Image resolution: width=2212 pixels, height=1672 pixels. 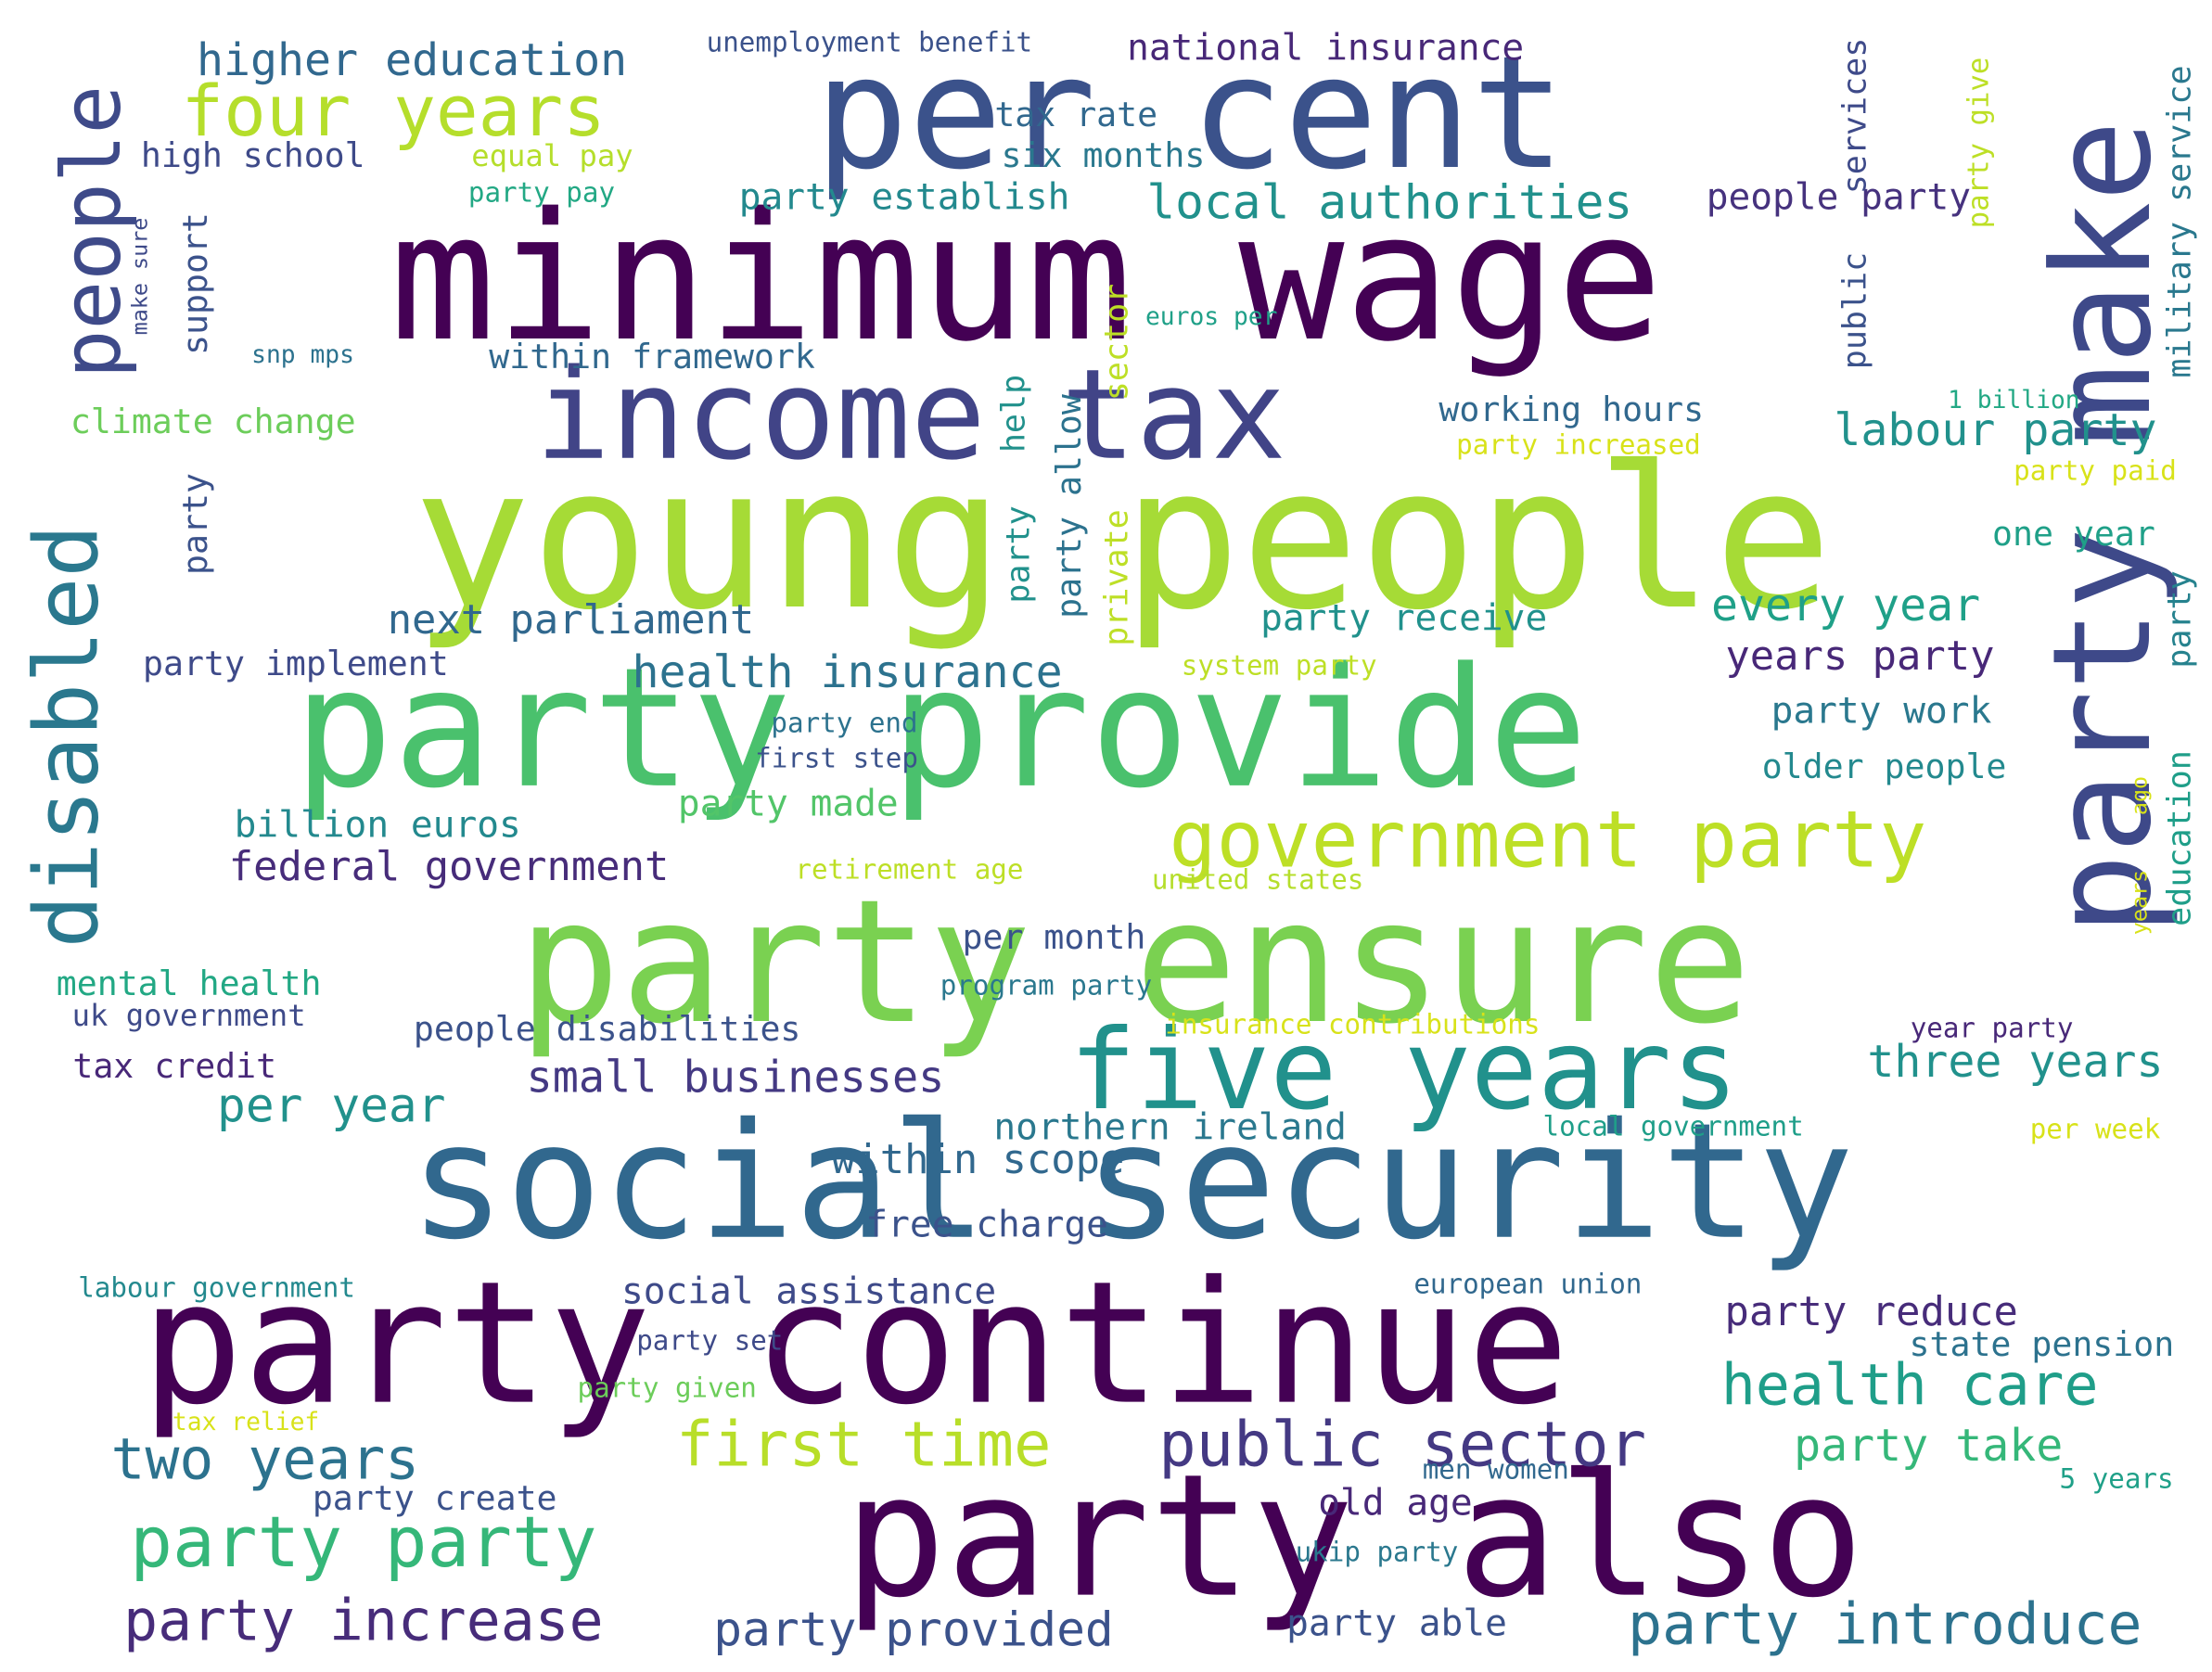 I want to click on cloud-word: party continue, so click(x=855, y=1343).